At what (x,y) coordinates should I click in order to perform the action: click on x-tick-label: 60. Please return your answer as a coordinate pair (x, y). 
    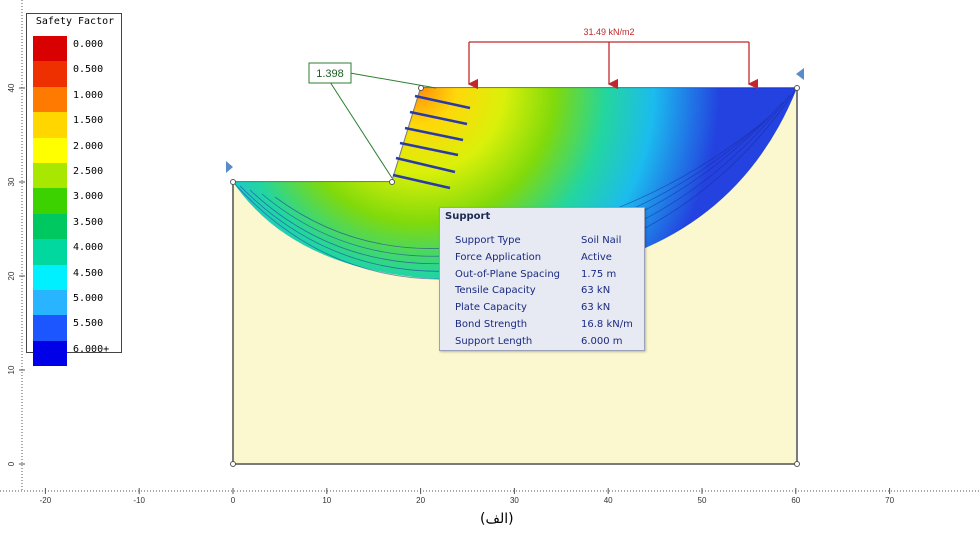
    Looking at the image, I should click on (795, 500).